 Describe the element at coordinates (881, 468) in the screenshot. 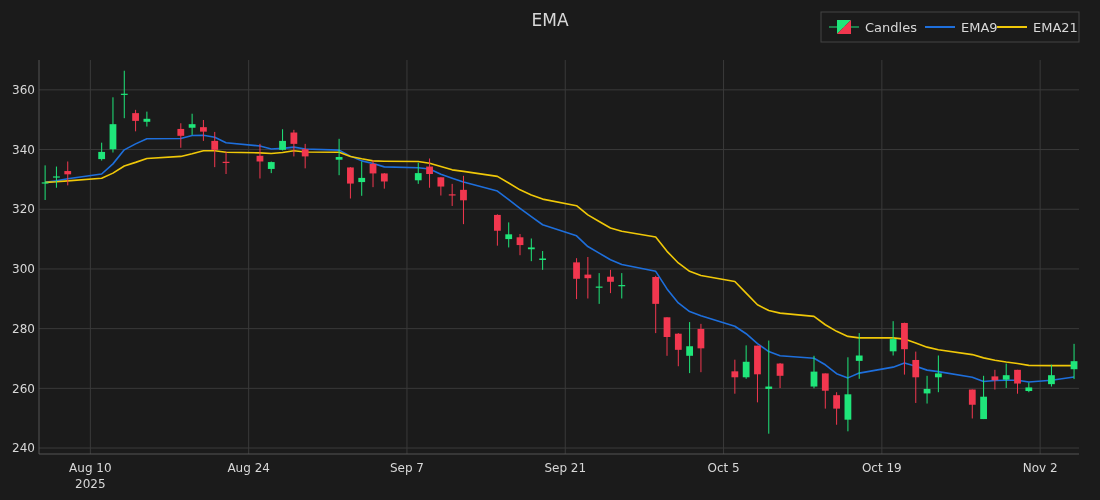

I see `x-tick-label: Oct 19` at that location.